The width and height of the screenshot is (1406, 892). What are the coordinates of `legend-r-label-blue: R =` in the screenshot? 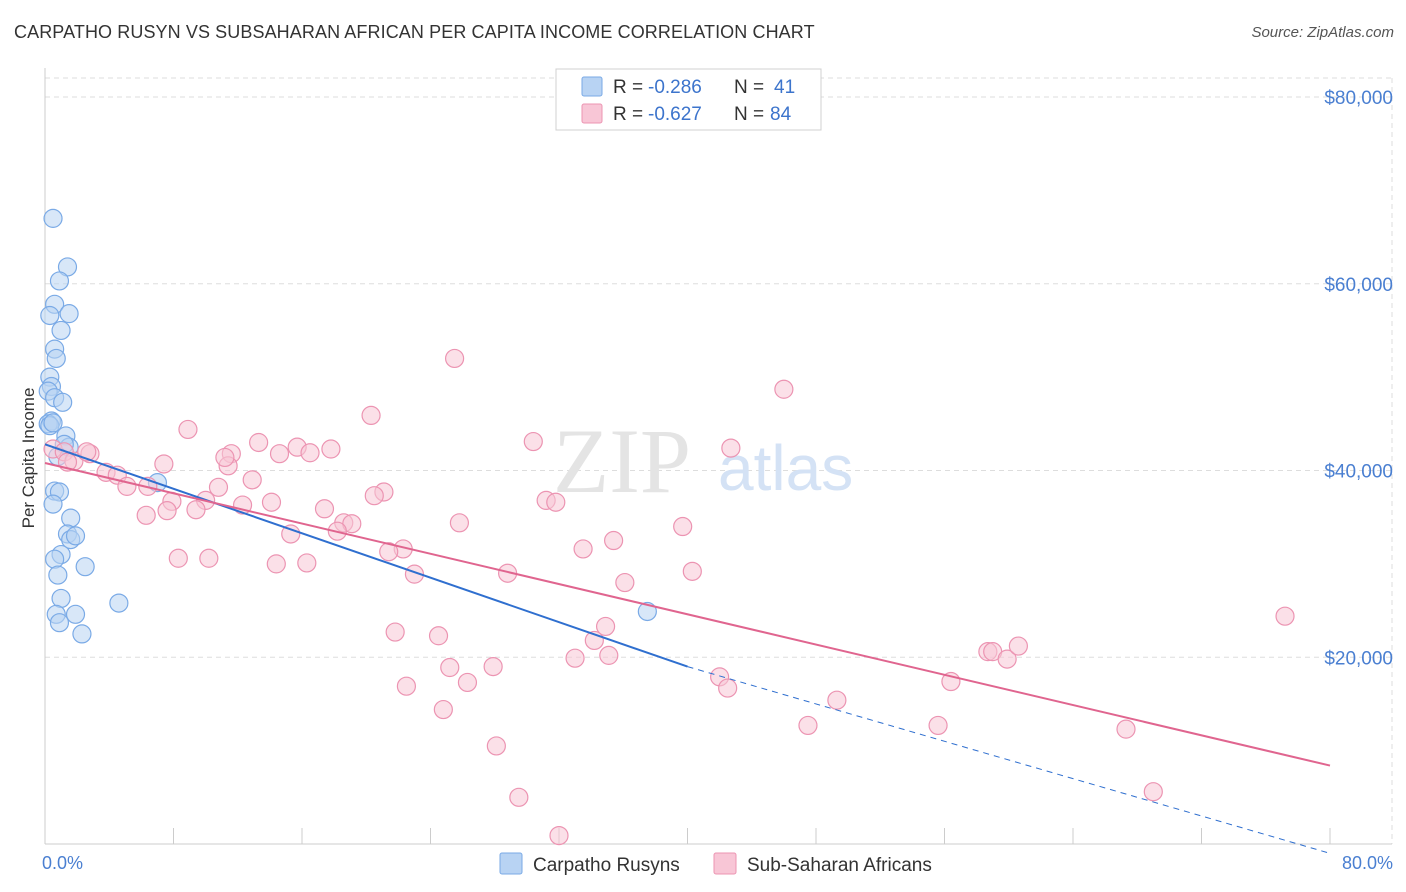 It's located at (628, 87).